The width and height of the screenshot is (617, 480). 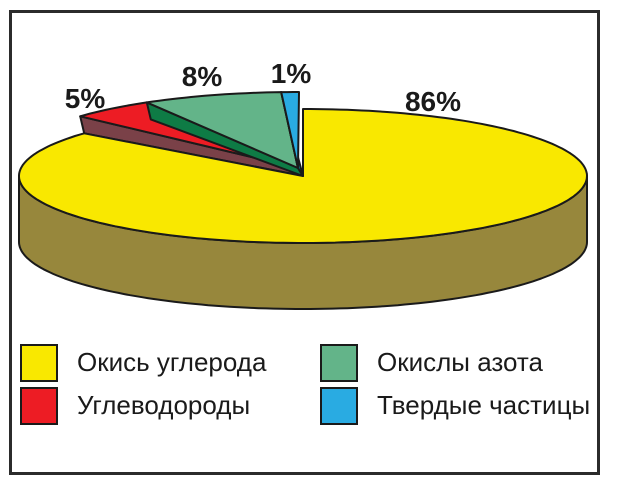 What do you see at coordinates (39, 405) in the screenshot?
I see `legend-swatch-red` at bounding box center [39, 405].